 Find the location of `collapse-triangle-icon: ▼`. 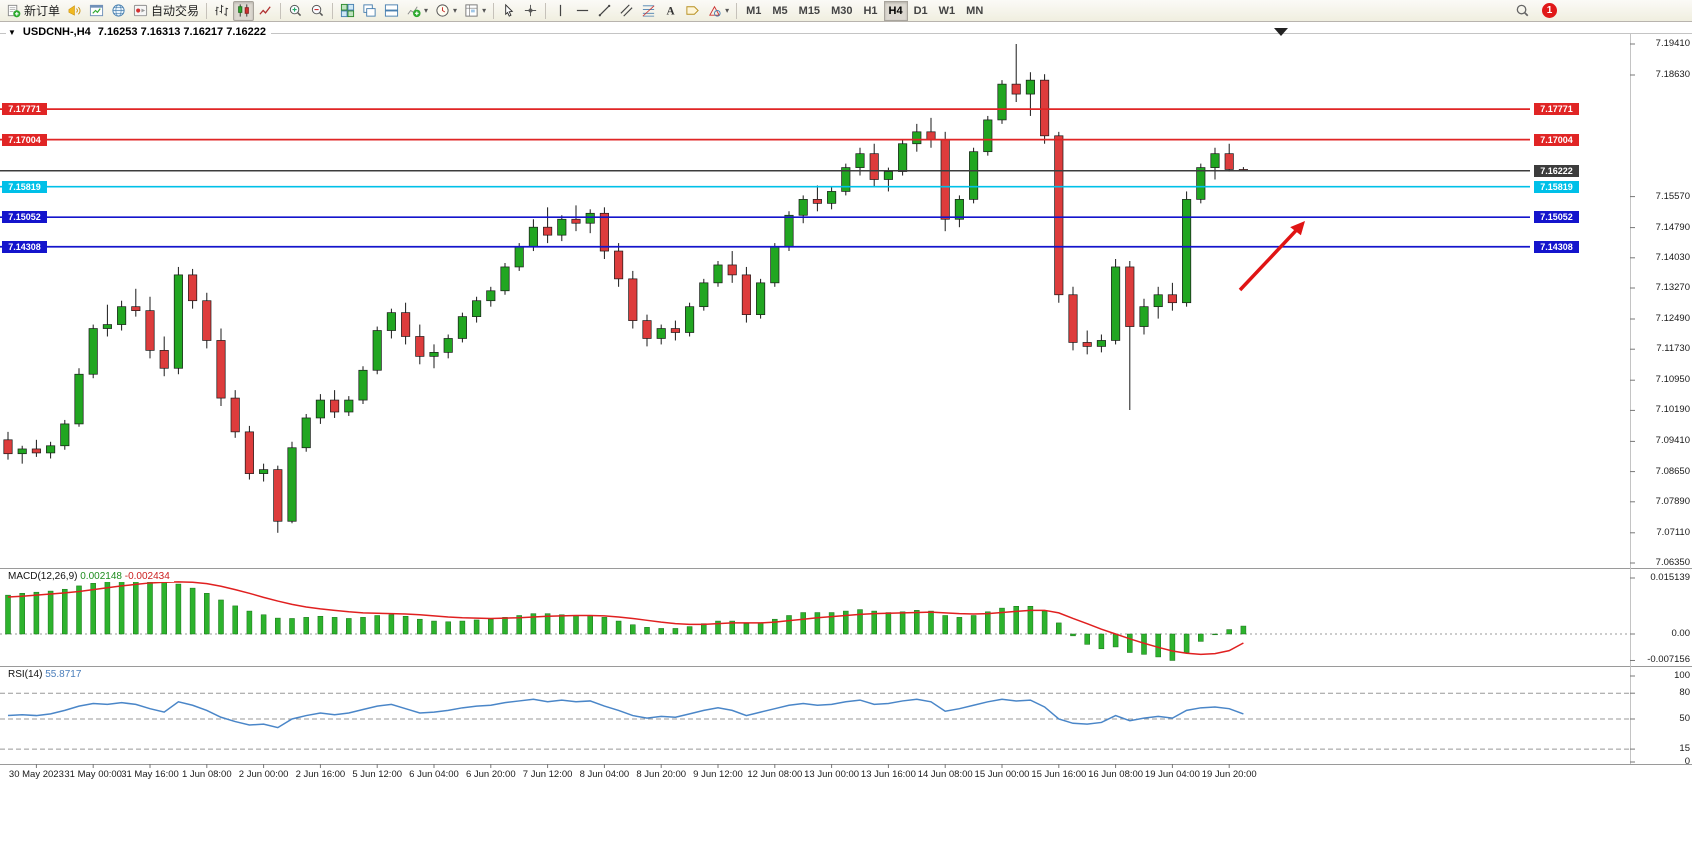

collapse-triangle-icon: ▼ is located at coordinates (12, 32).